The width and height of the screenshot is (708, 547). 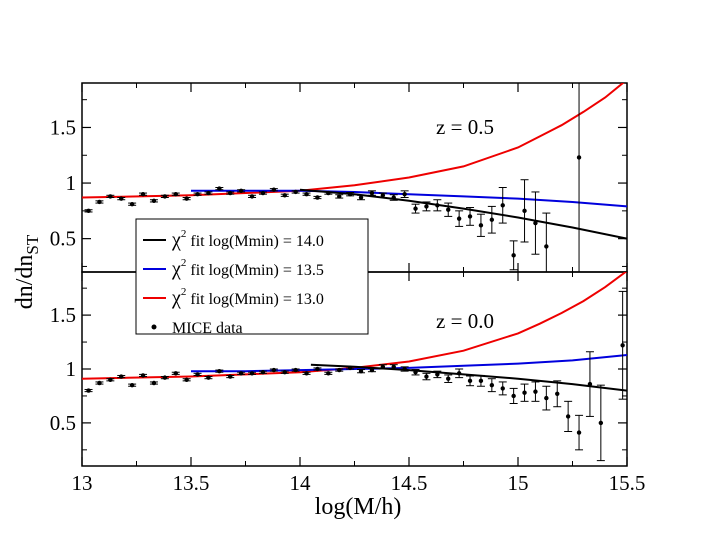 What do you see at coordinates (254, 270) in the screenshot?
I see `legend-text: fit log(Mmin) = 13.5` at bounding box center [254, 270].